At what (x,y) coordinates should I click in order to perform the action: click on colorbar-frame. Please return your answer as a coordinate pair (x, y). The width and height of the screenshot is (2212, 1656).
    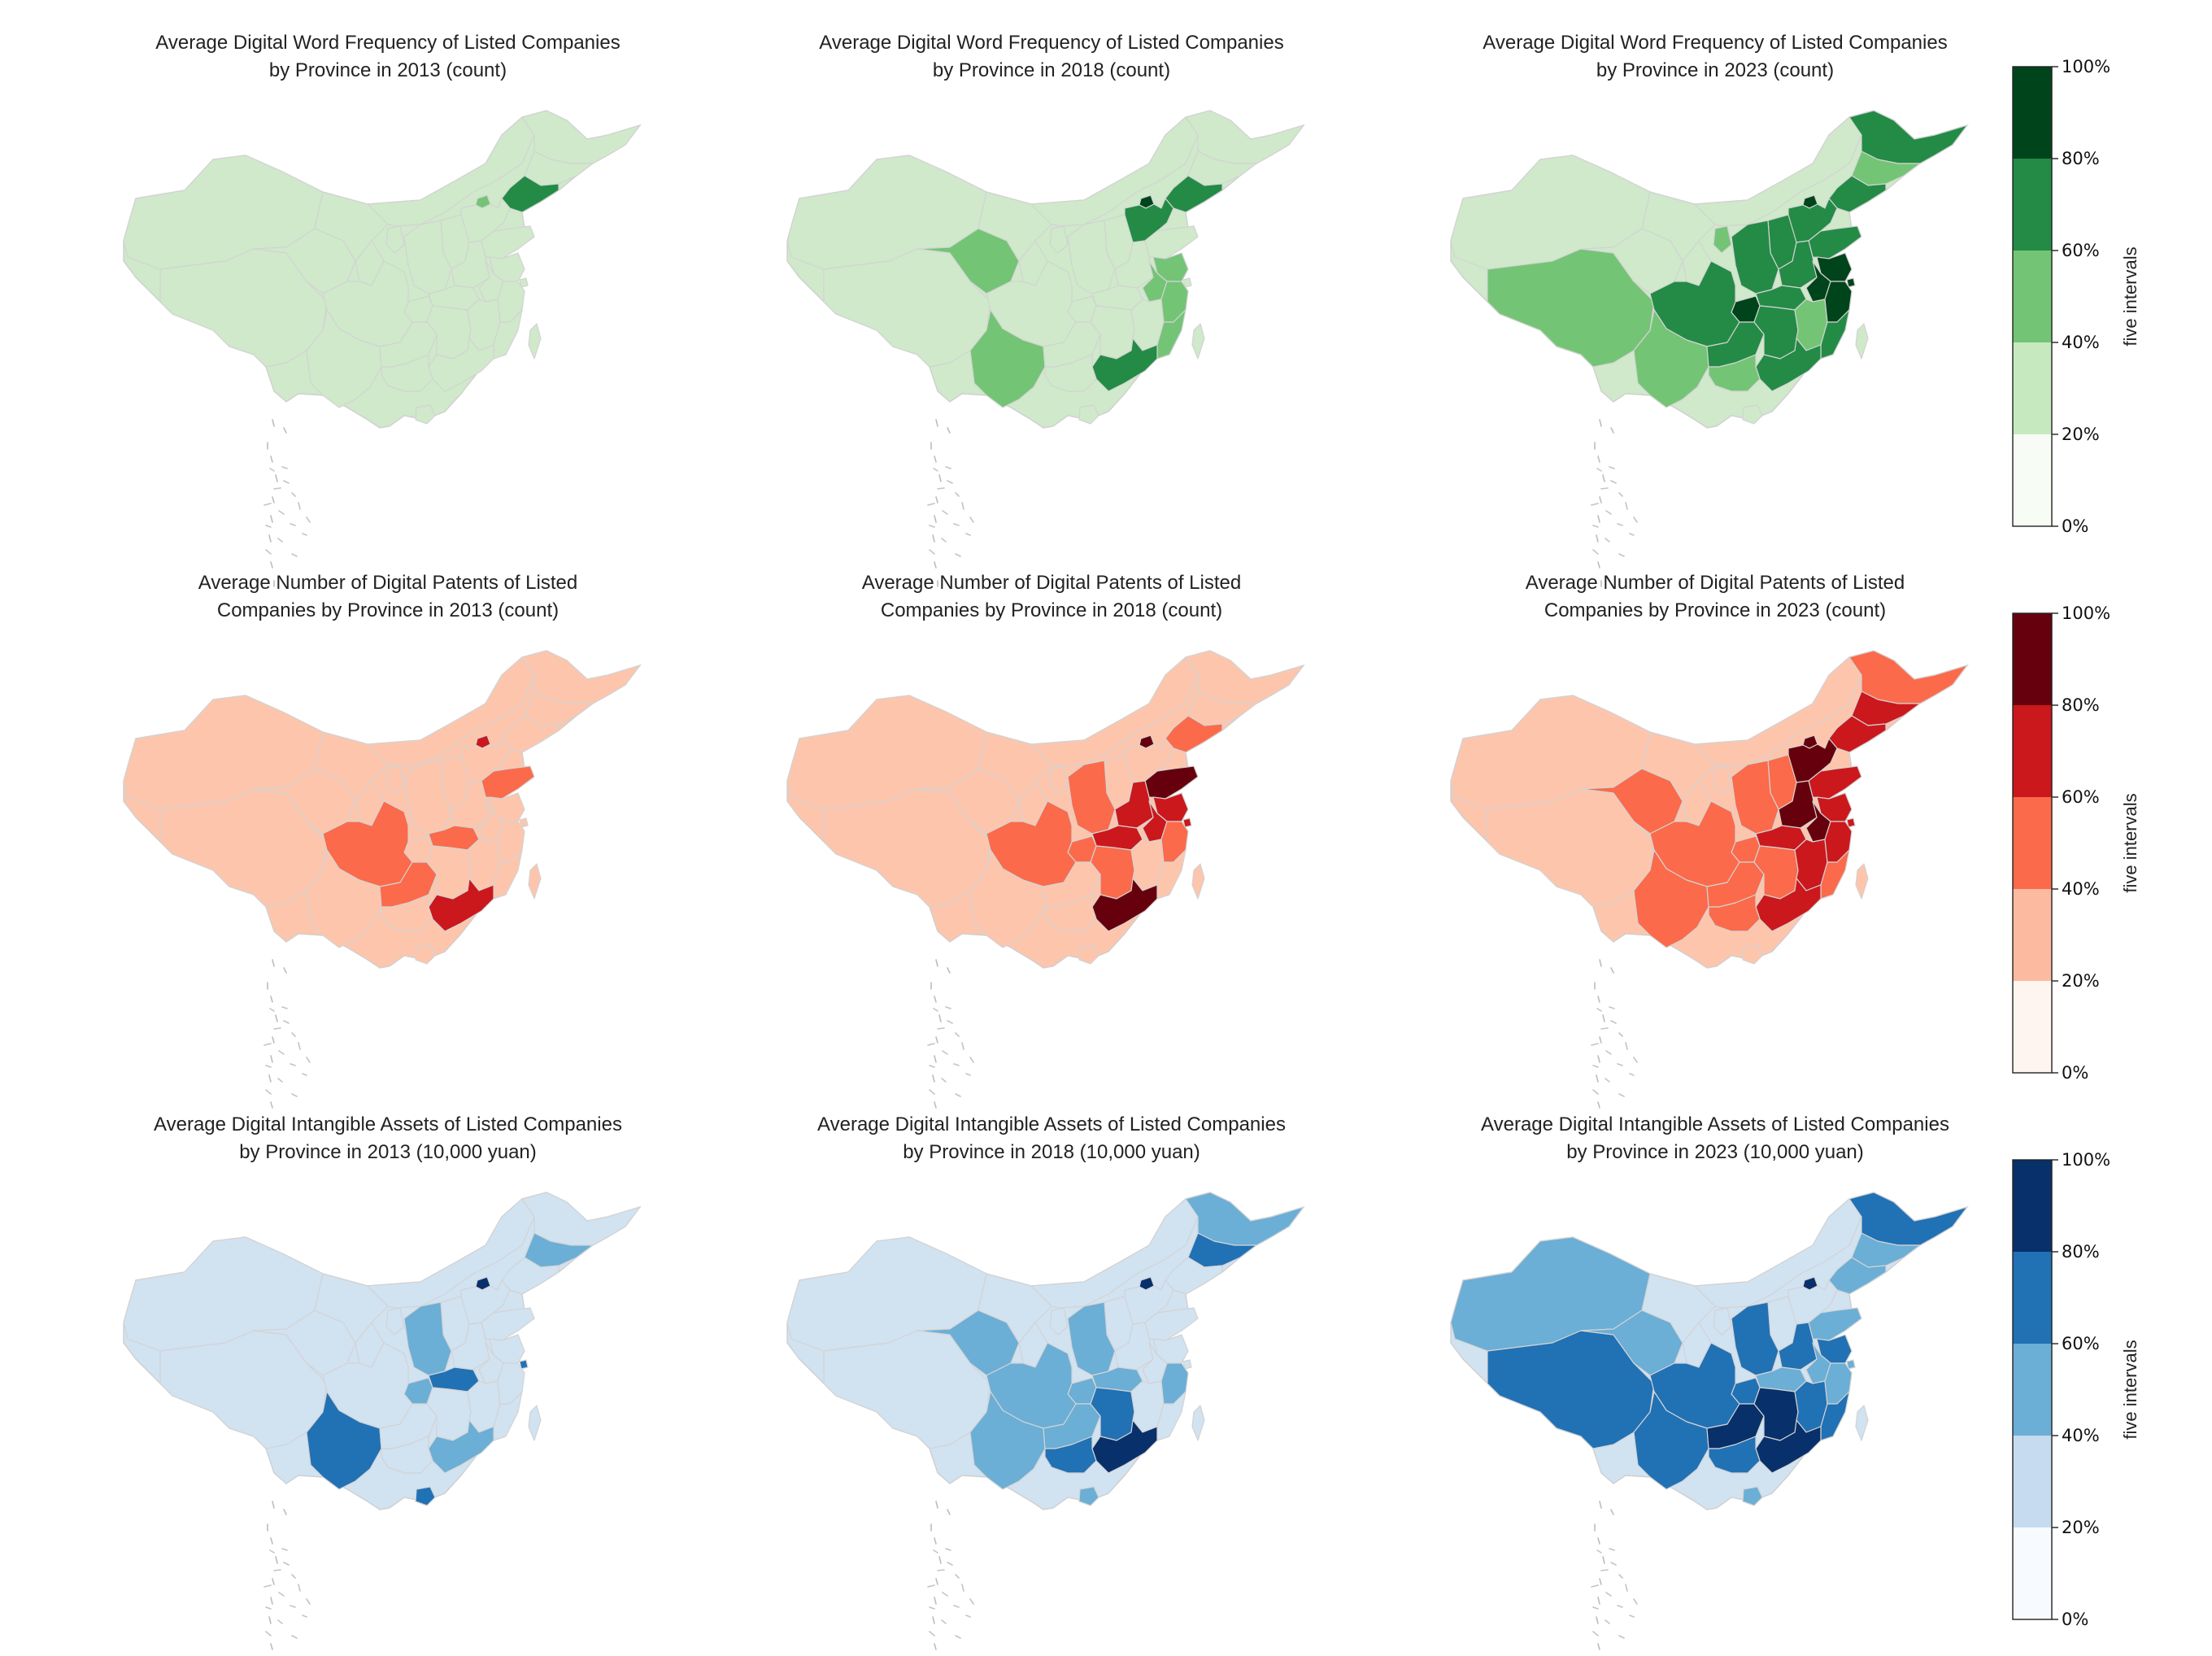
    Looking at the image, I should click on (2032, 843).